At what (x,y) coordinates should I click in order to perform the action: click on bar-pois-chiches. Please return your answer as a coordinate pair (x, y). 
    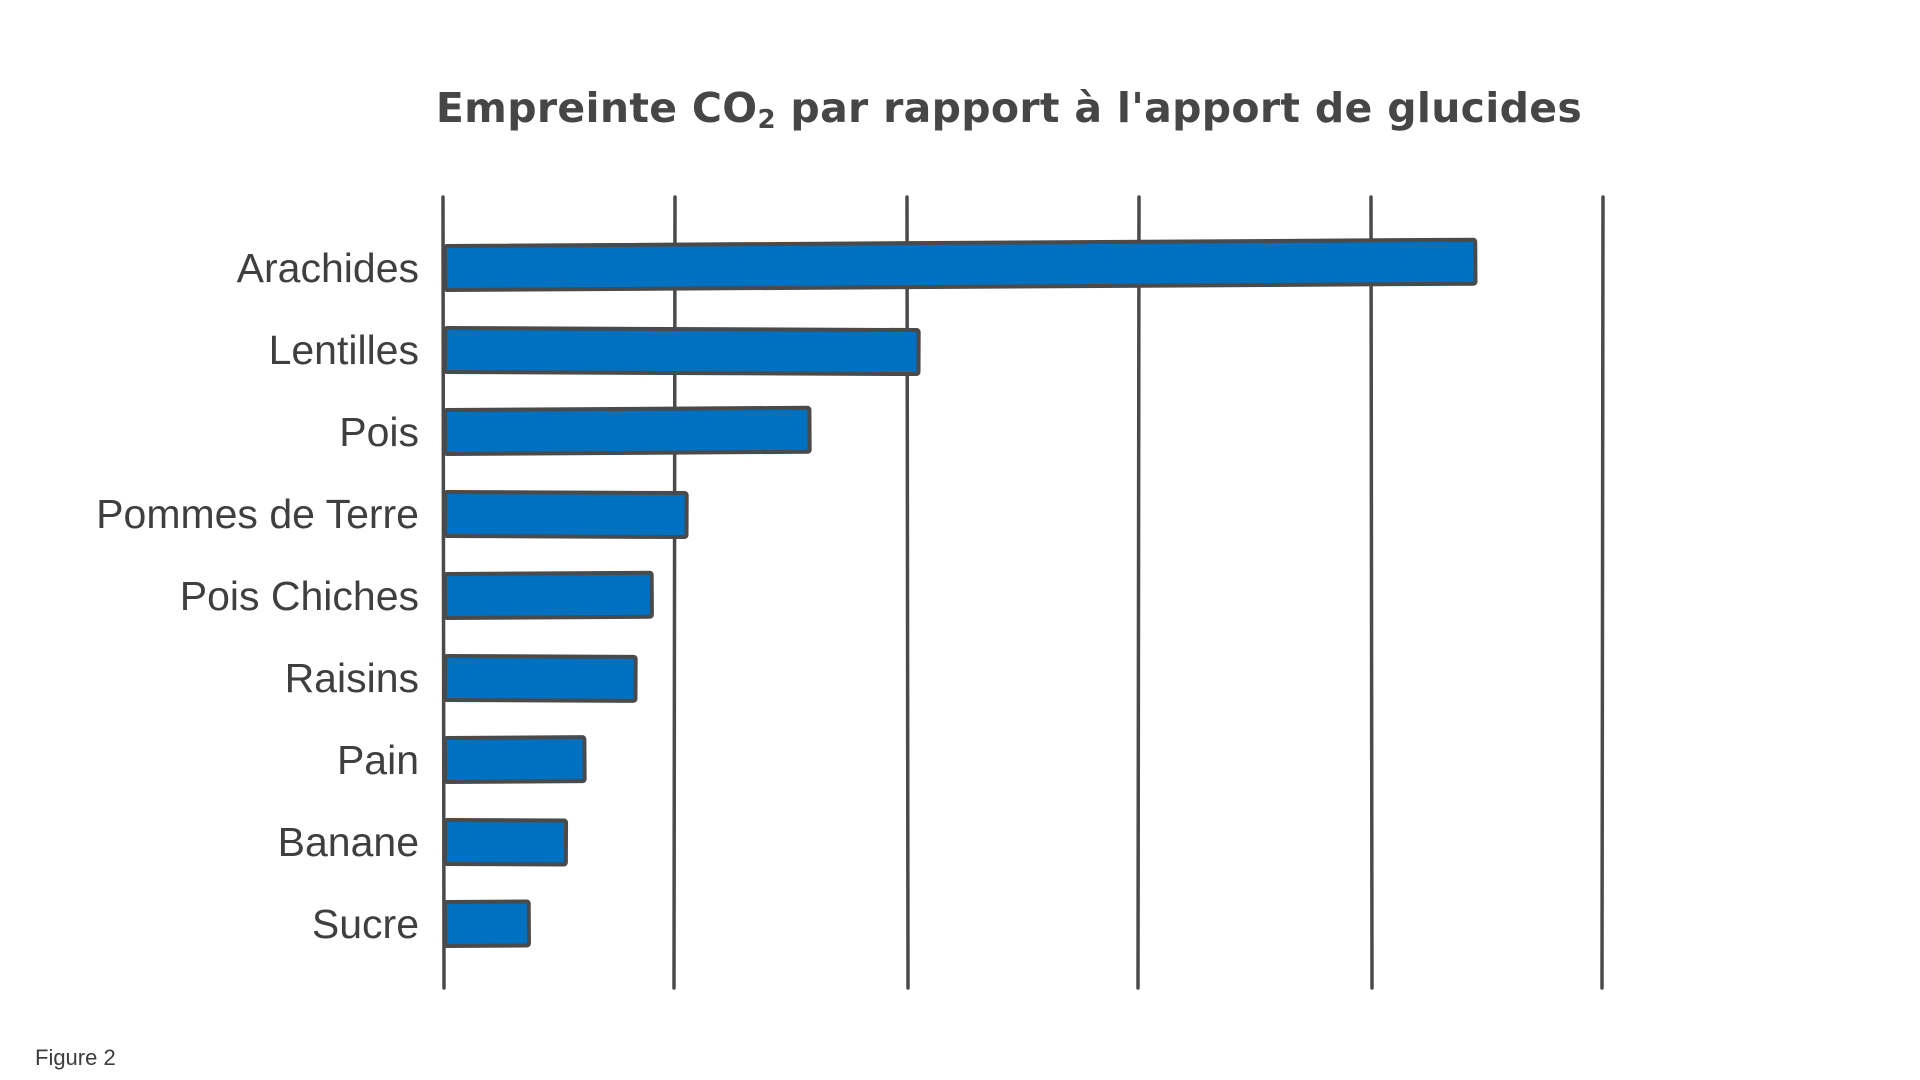
    Looking at the image, I should click on (548, 595).